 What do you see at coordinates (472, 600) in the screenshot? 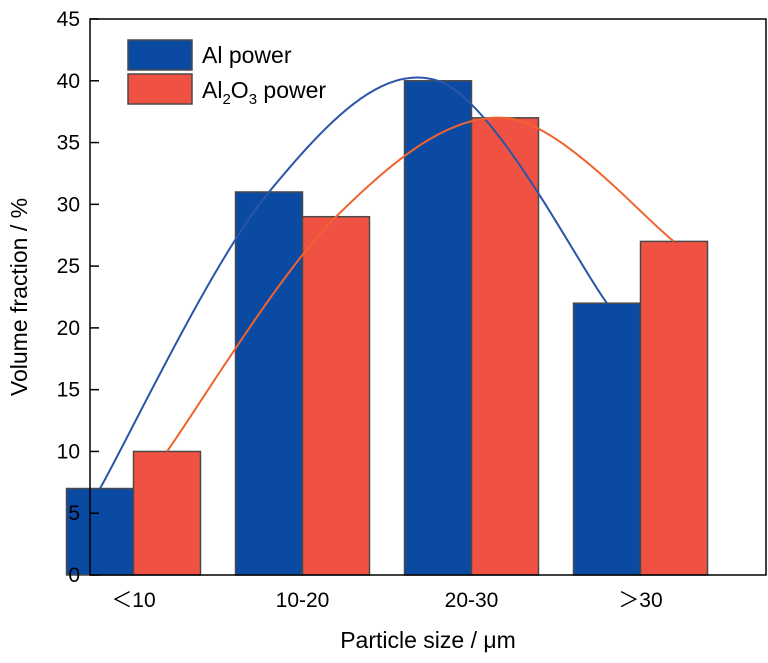
I see `x-tick-label-2: 20-30` at bounding box center [472, 600].